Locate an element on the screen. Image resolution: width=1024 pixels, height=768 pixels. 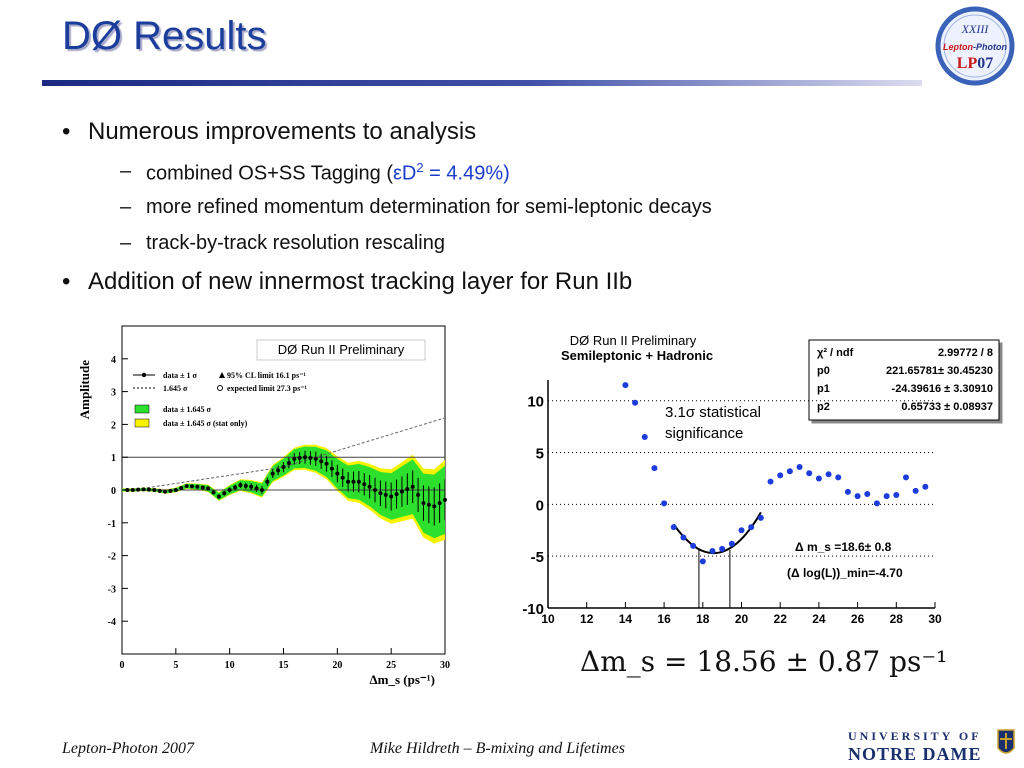
fit-box-value: -24.39616 ± 3.30910 is located at coordinates (942, 389).